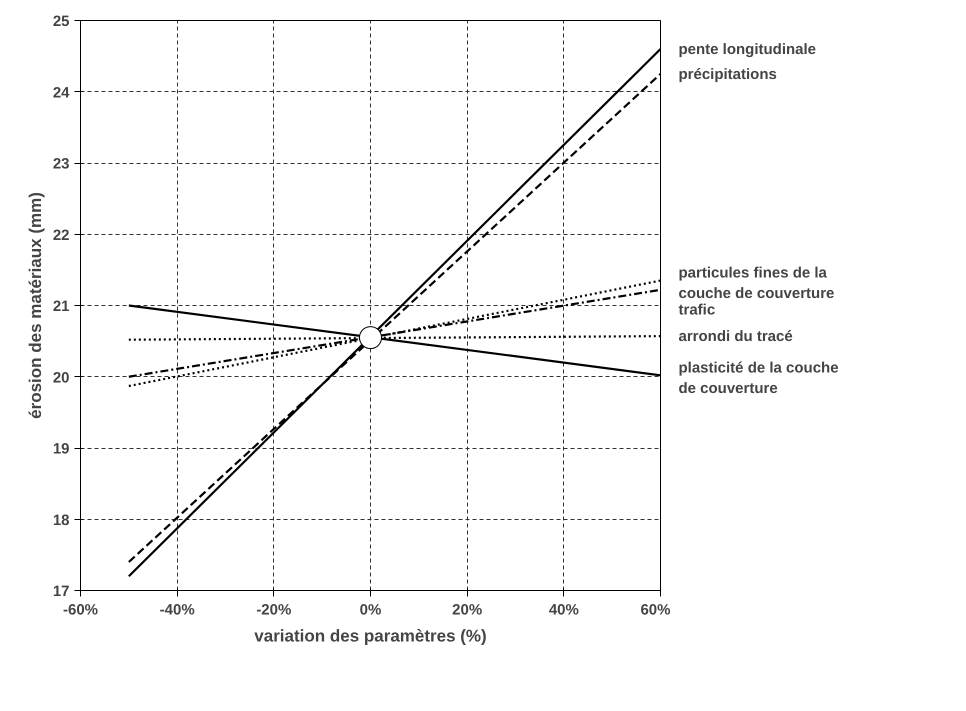  I want to click on x-tick-label: 60%, so click(655, 610).